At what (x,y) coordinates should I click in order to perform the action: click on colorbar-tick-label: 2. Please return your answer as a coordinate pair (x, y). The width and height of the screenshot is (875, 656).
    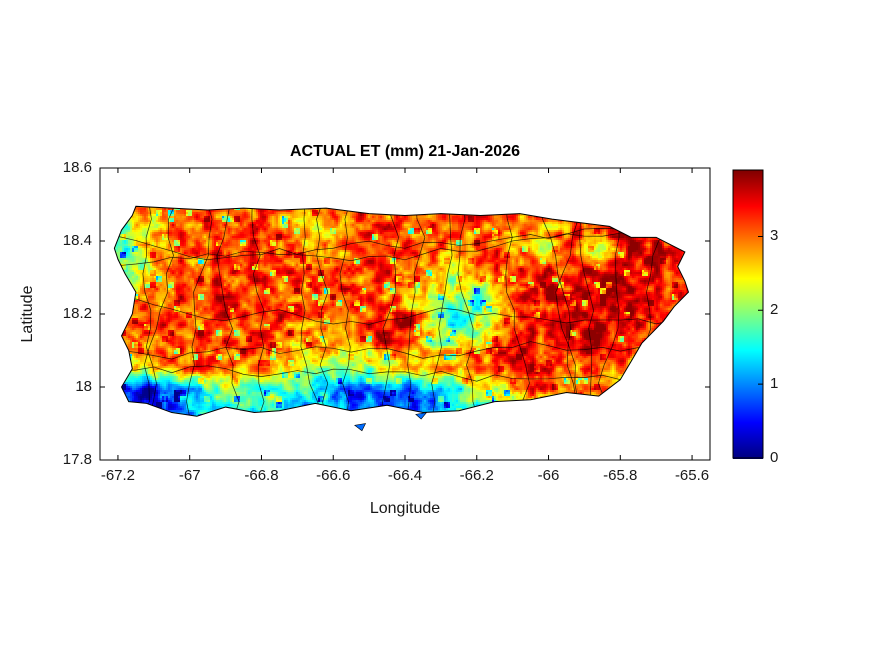
    Looking at the image, I should click on (774, 310).